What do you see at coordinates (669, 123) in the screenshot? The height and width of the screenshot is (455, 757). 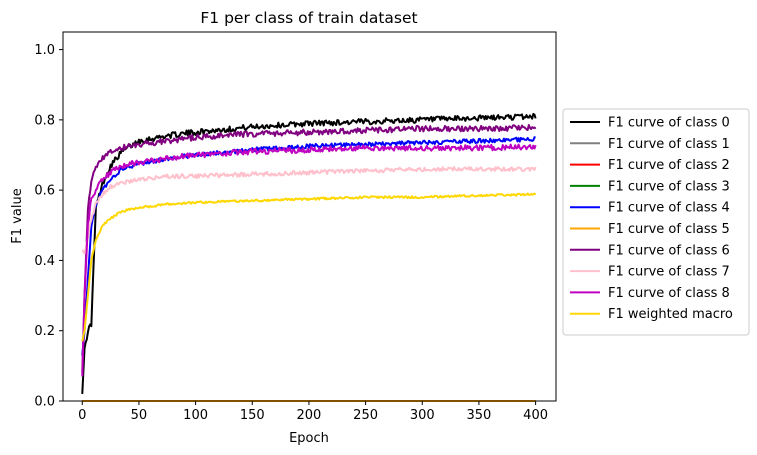 I see `legend-label: F1 curve of class 0` at bounding box center [669, 123].